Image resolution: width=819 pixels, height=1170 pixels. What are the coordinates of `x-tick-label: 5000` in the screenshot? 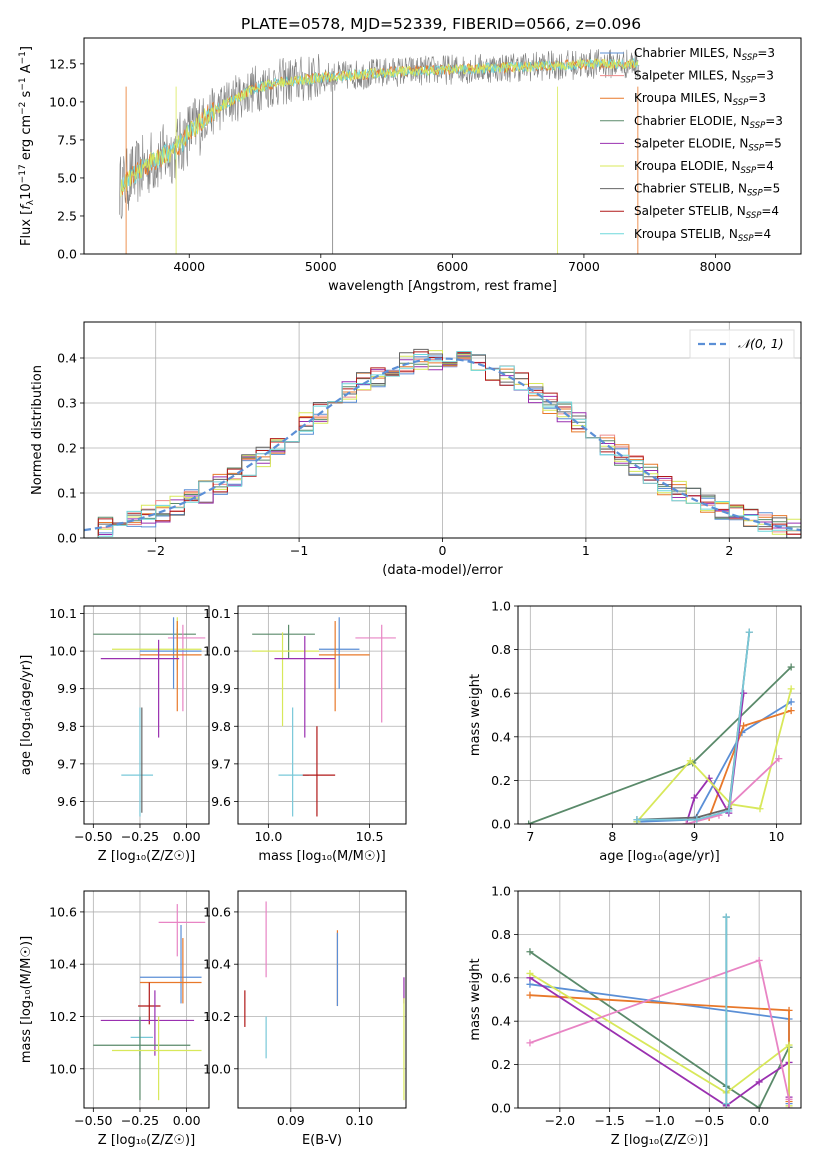 It's located at (321, 266).